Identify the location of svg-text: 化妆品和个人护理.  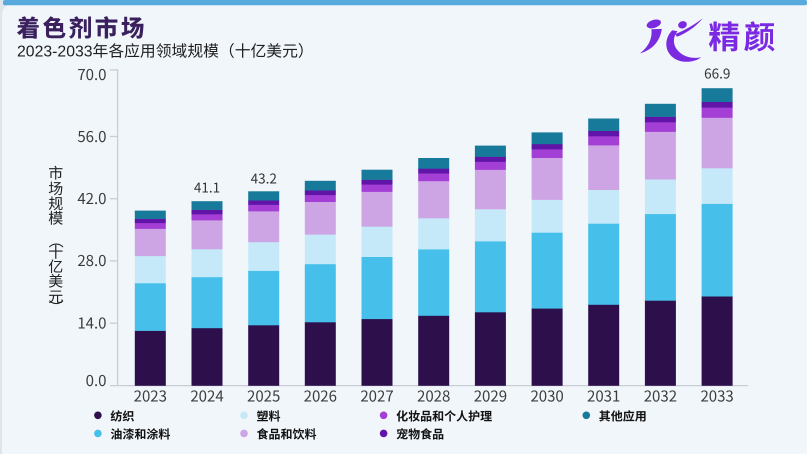
(444, 415).